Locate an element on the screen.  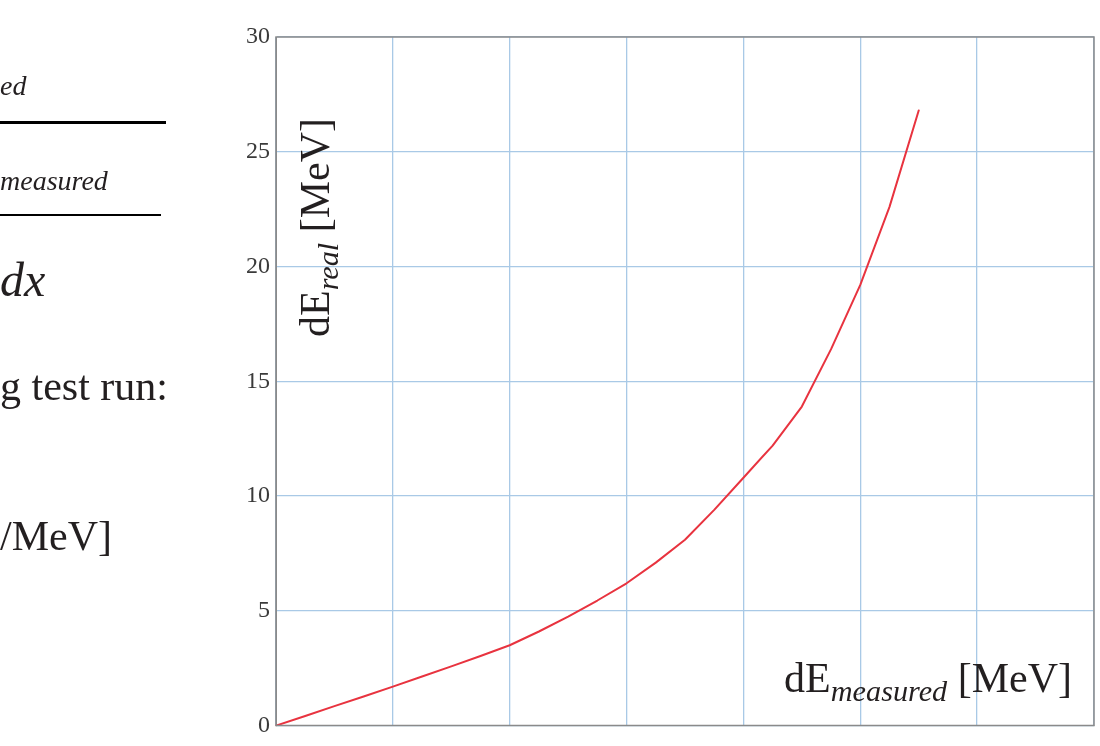
text: dx is located at coordinates (23, 279).